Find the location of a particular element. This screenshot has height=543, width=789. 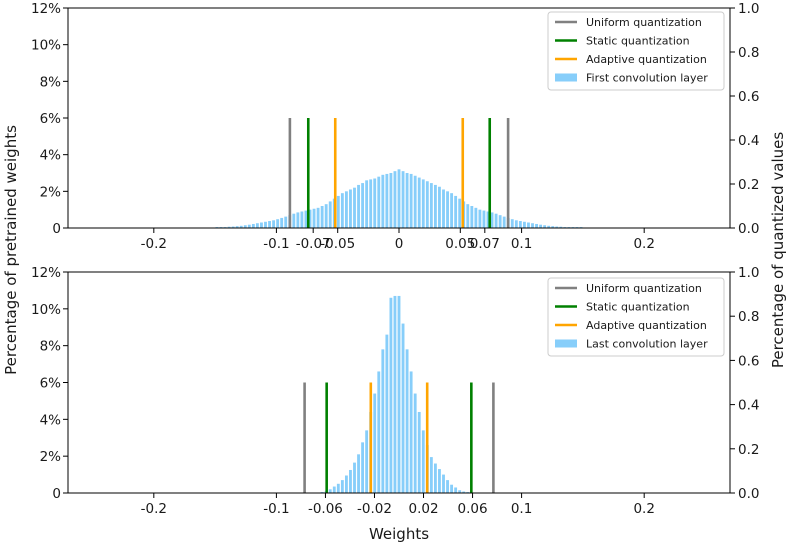

left-y-axis-title: Percentage of pretrained weights is located at coordinates (11, 250).